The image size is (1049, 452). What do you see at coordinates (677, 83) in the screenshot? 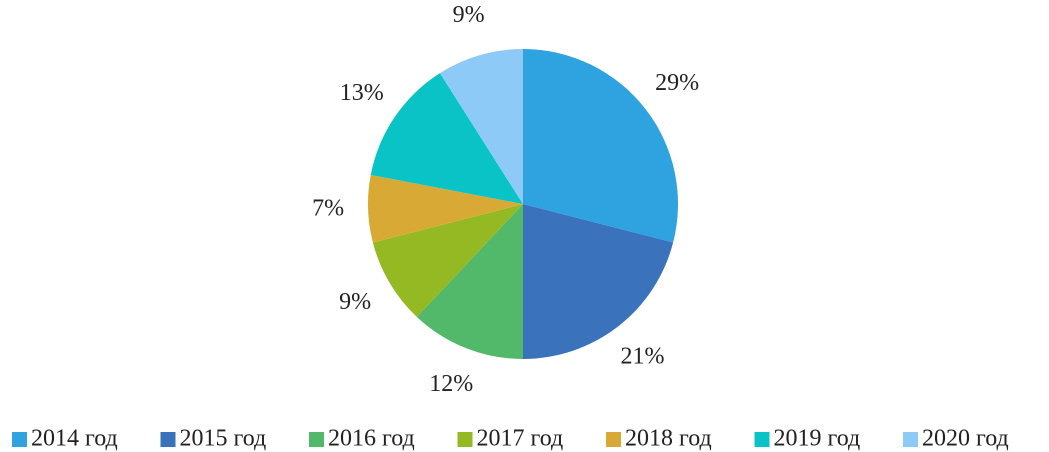
I see `data-label: 29%` at bounding box center [677, 83].